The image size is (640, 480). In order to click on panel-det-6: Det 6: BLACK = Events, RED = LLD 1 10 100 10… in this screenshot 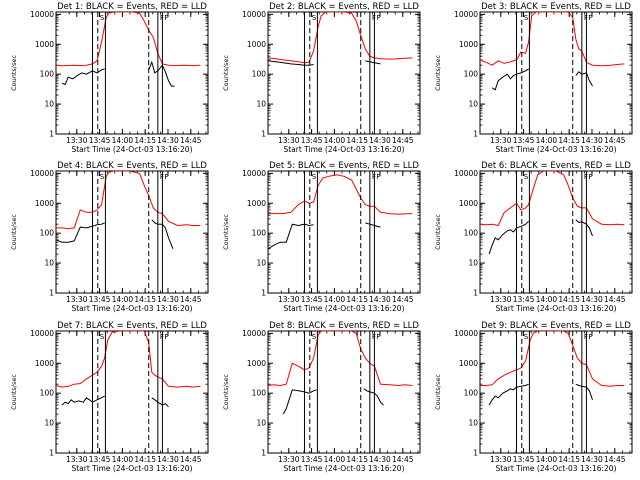, I will do `click(533, 237)`.